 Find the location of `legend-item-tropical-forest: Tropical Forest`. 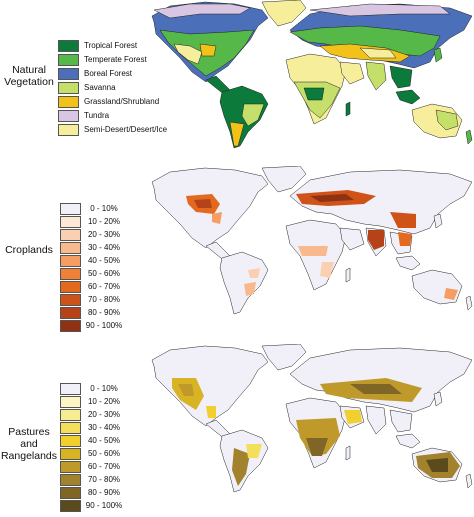

legend-item-tropical-forest: Tropical Forest is located at coordinates (112, 46).